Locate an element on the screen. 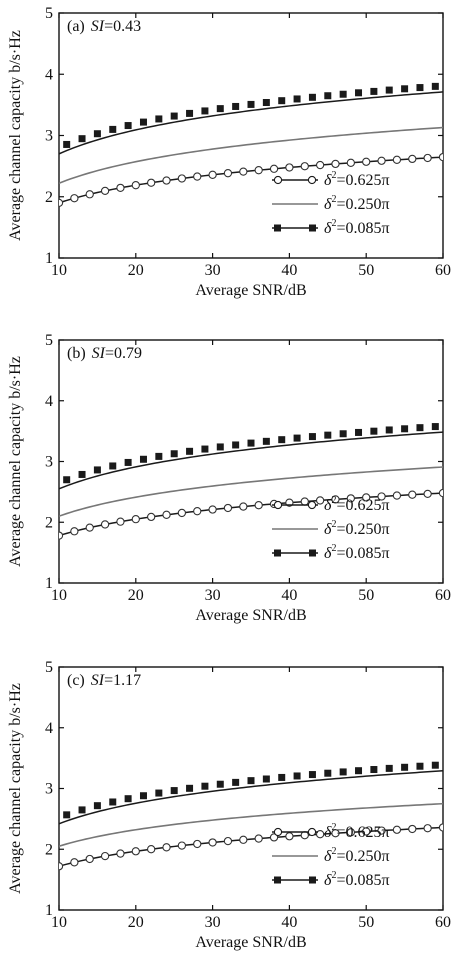 Image resolution: width=458 pixels, height=970 pixels. legend-value: =0.250π is located at coordinates (362, 204).